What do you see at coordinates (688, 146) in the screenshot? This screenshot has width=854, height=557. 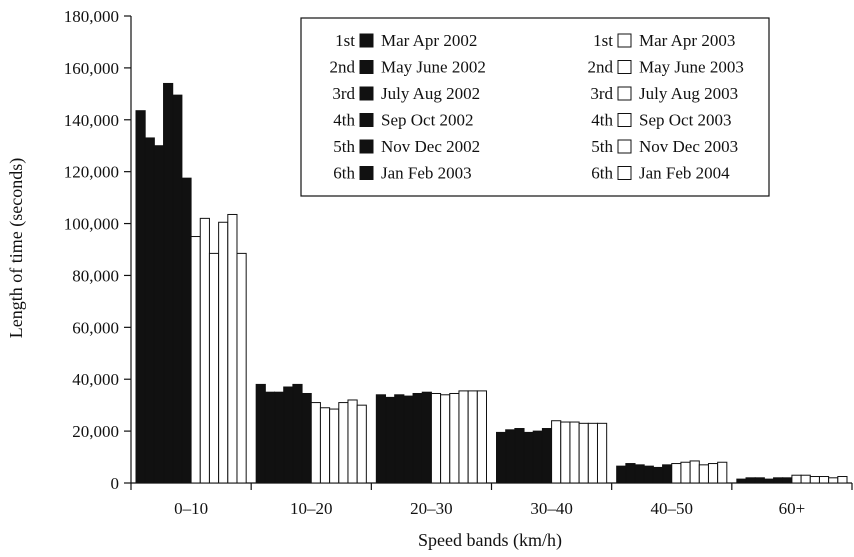 I see `legend-label: Nov Dec 2003` at bounding box center [688, 146].